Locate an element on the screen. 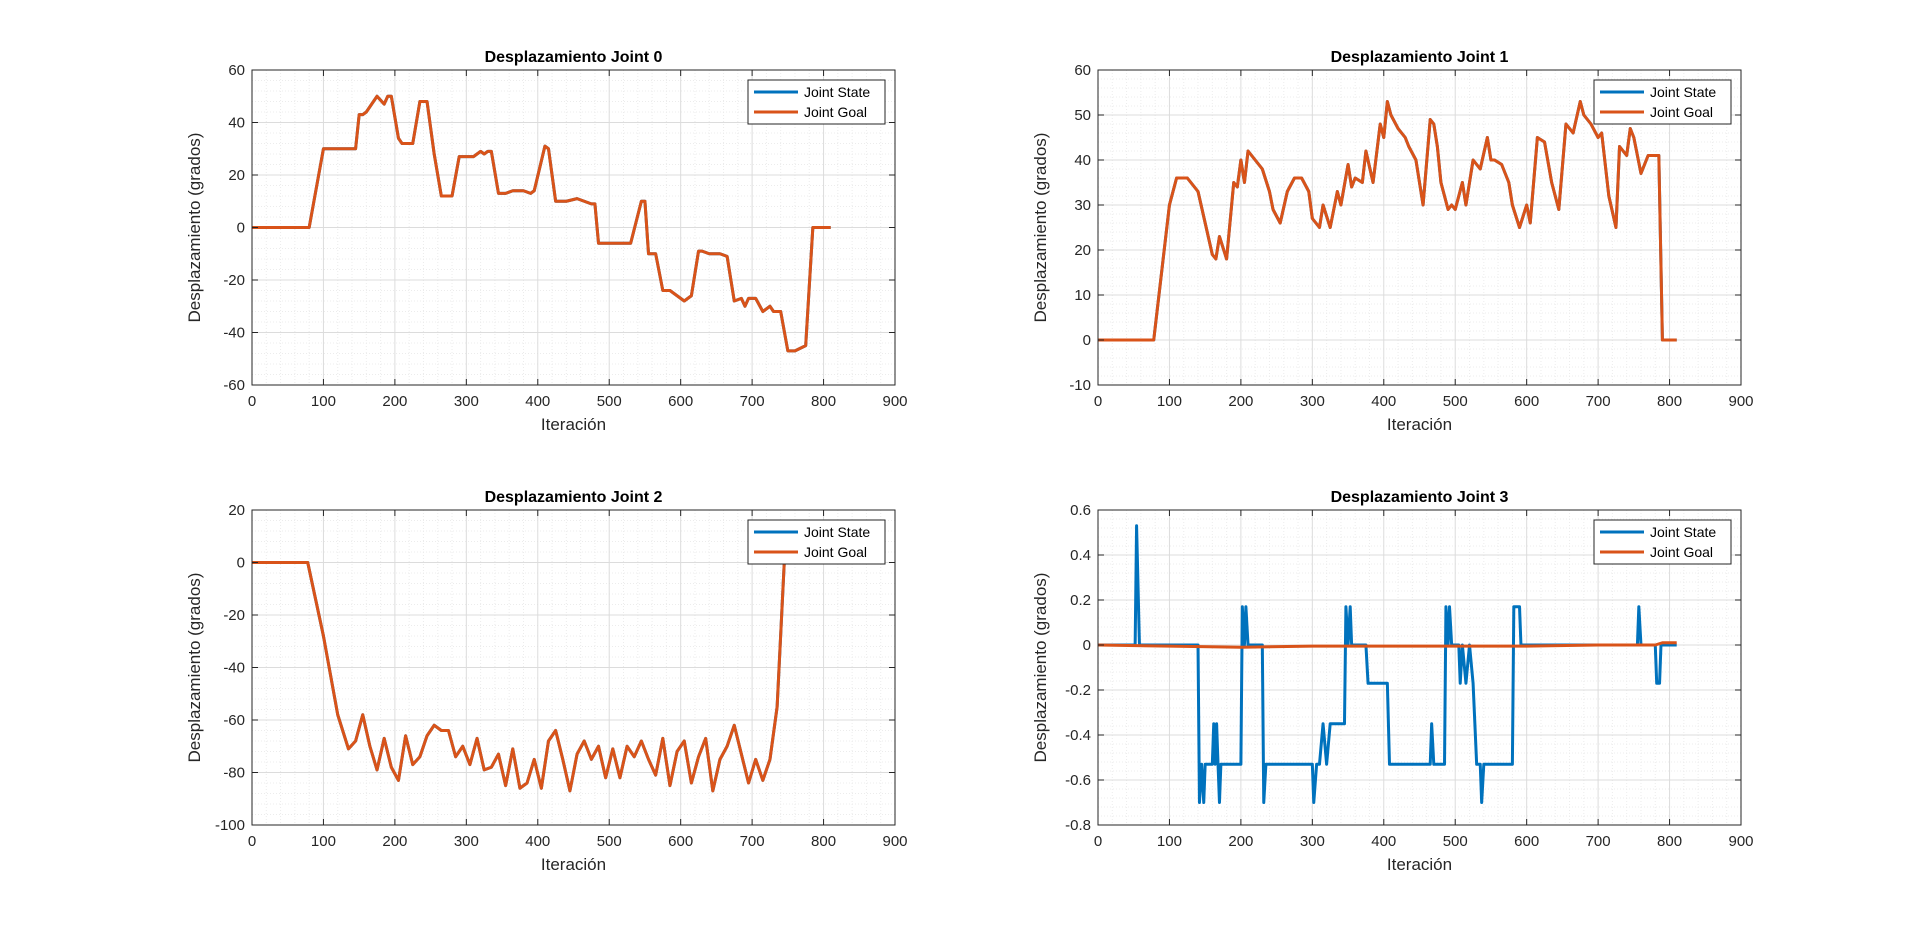 This screenshot has width=1920, height=926. y-tick-label: -0.8 is located at coordinates (1078, 825).